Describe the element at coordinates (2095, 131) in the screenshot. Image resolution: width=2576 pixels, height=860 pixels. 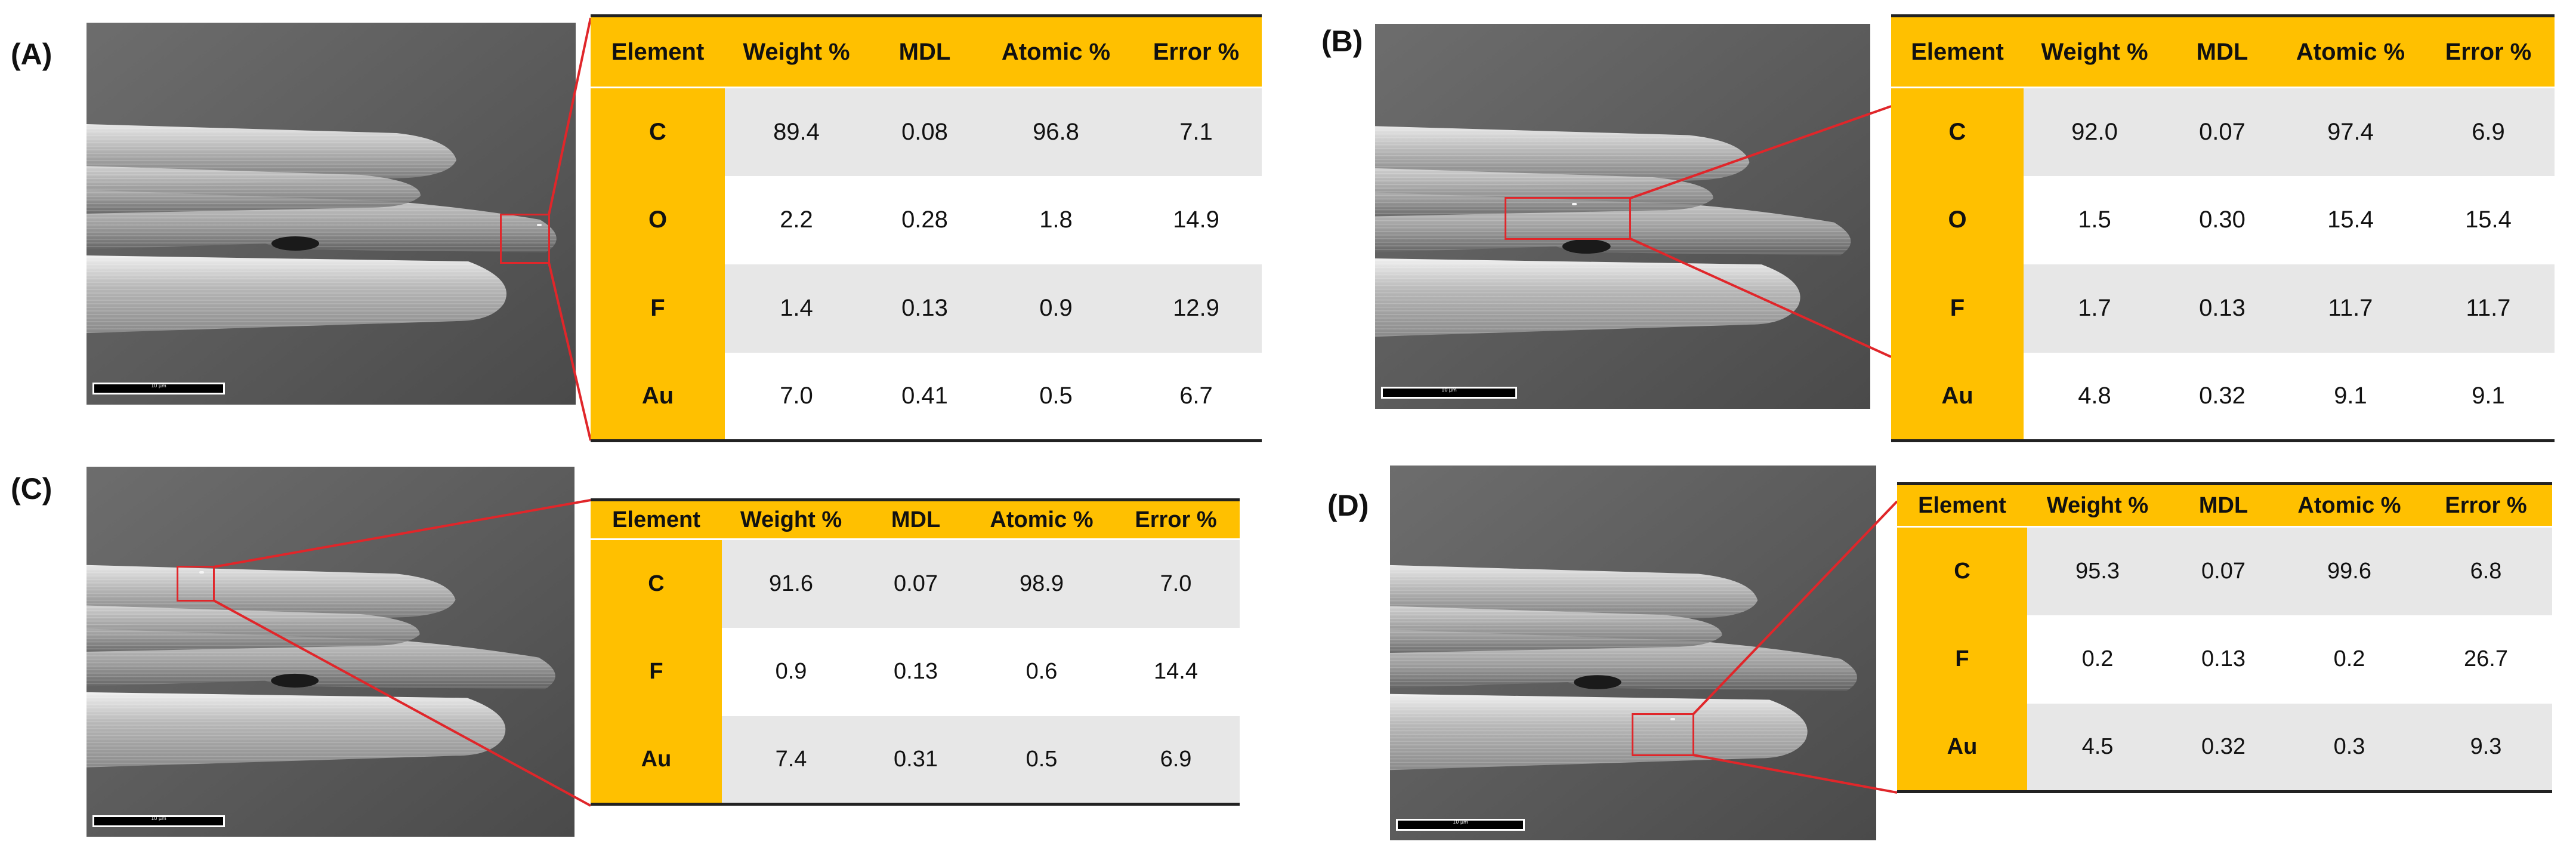
I see `weight-cell: 92.0` at that location.